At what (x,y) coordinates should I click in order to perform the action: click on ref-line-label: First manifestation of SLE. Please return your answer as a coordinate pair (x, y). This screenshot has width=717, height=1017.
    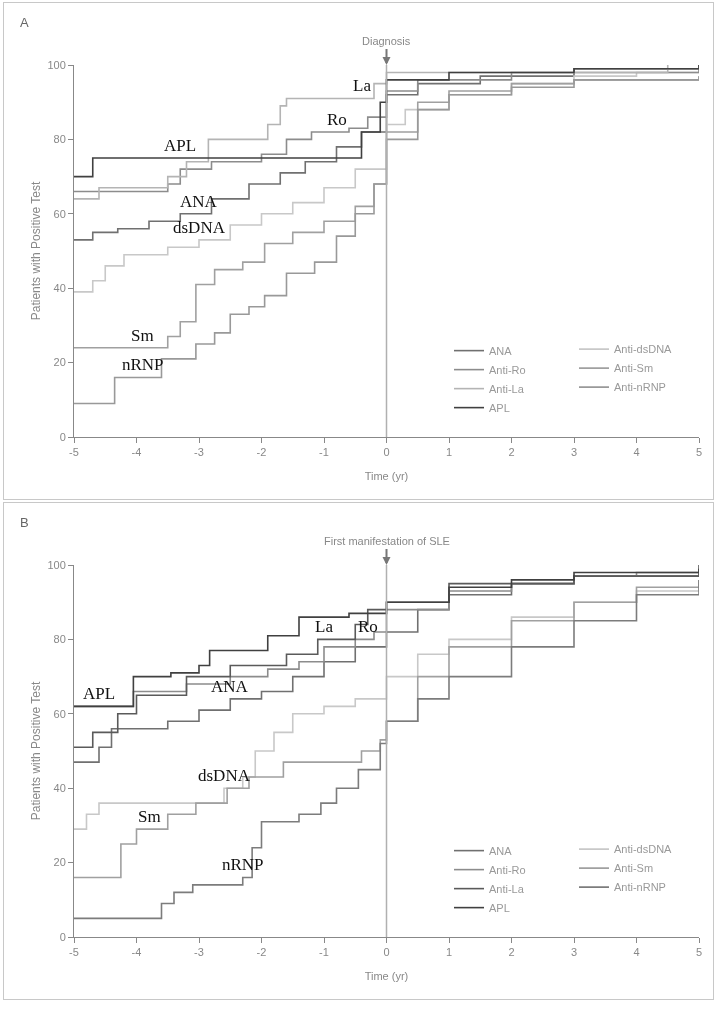
    Looking at the image, I should click on (387, 541).